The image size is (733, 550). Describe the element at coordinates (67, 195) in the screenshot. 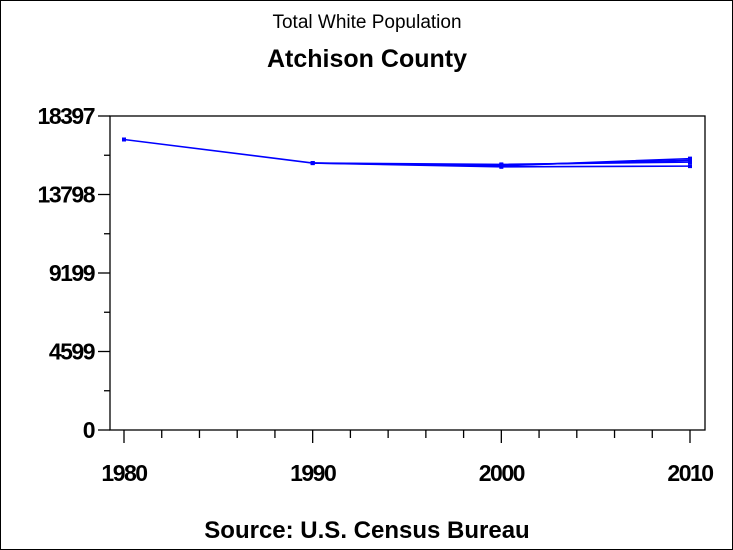

I see `y-tick-label: 13798` at that location.